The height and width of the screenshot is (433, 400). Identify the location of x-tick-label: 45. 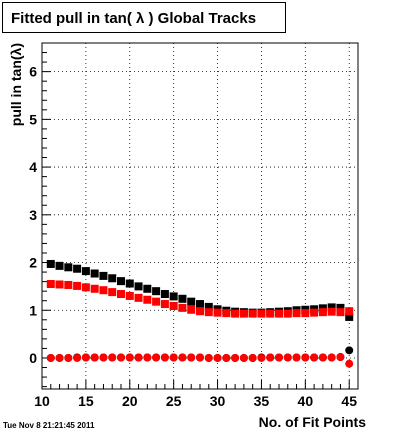
(349, 401).